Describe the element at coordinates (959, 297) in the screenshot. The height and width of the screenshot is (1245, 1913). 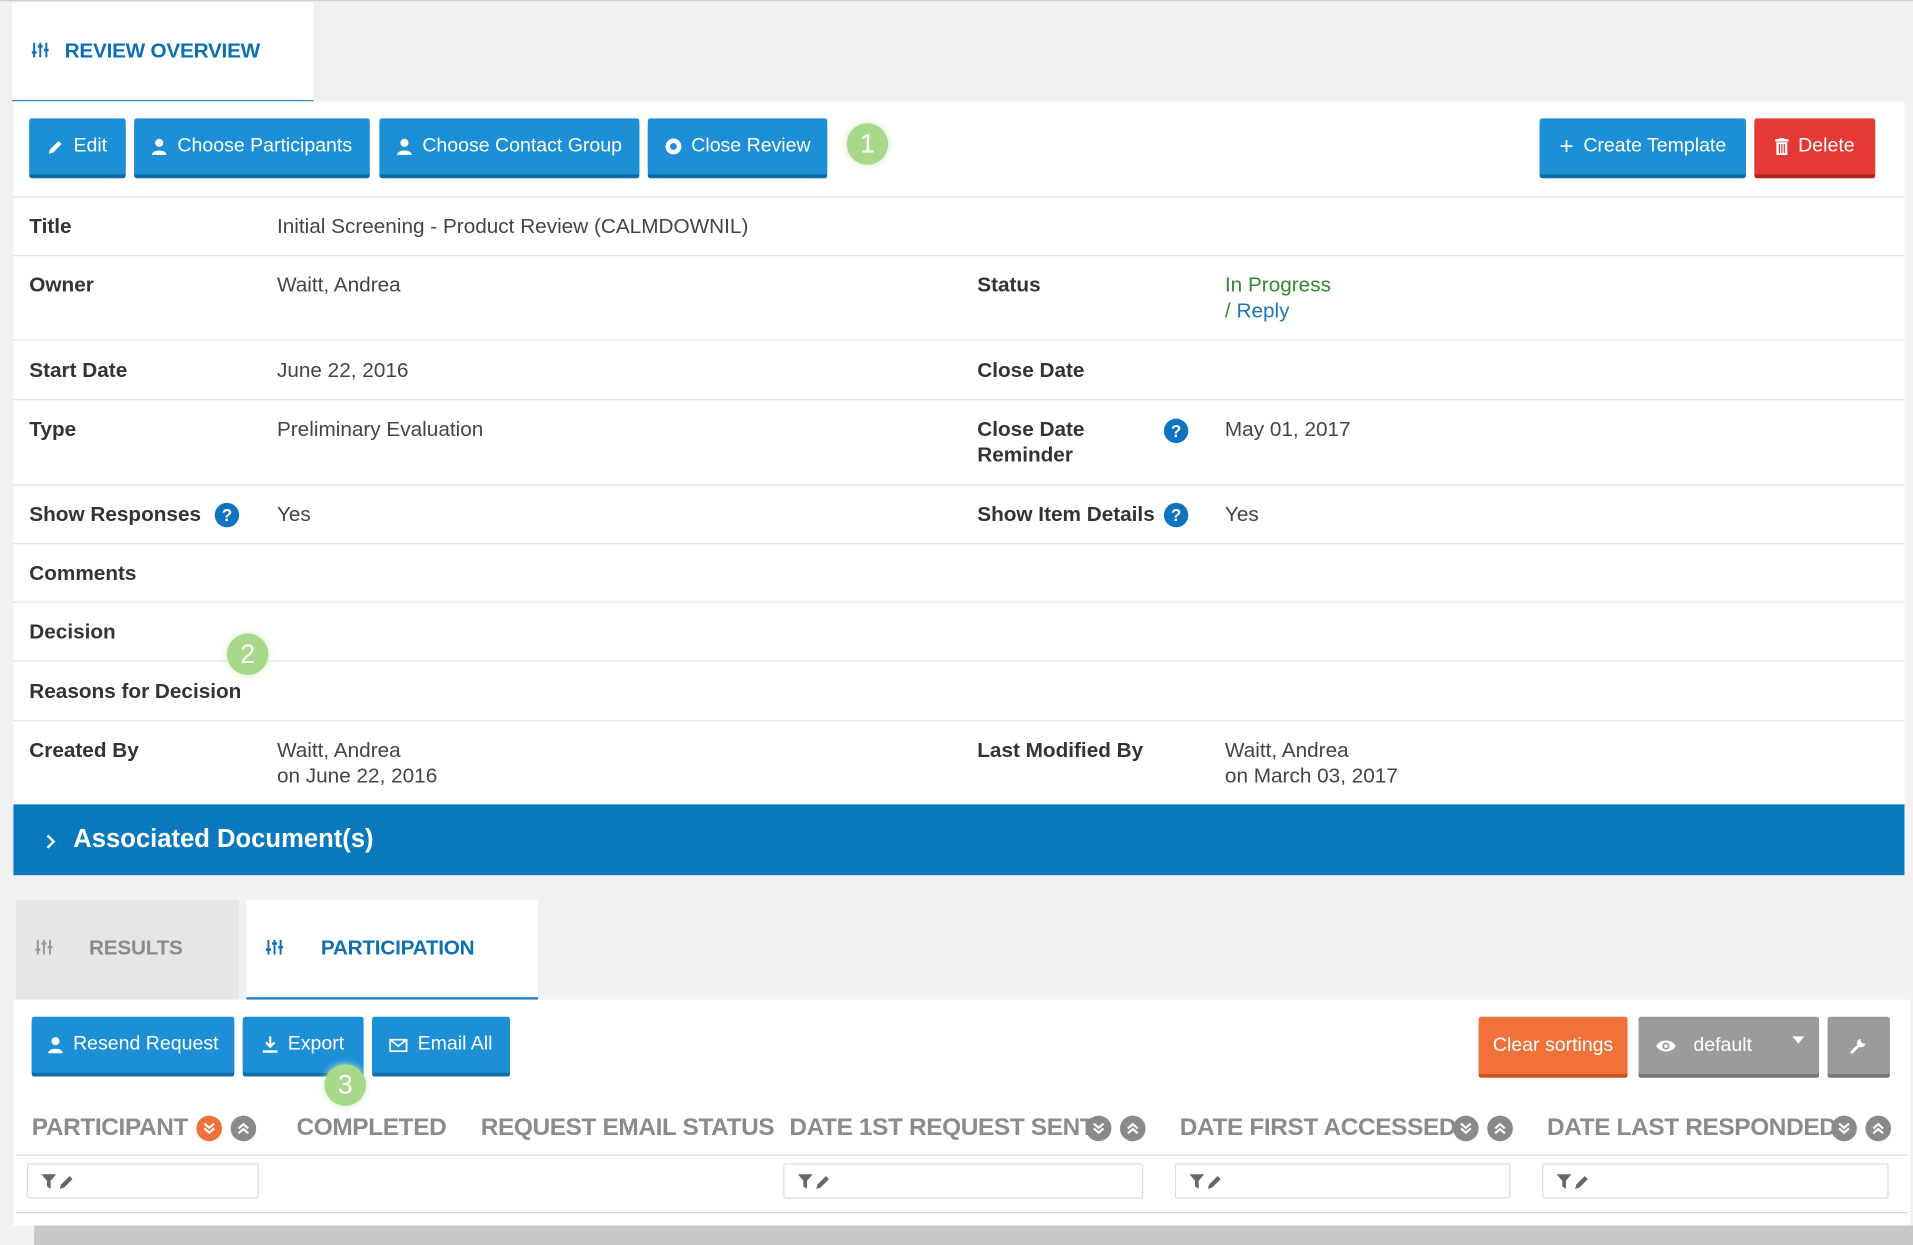
I see `detail-row-owner` at that location.